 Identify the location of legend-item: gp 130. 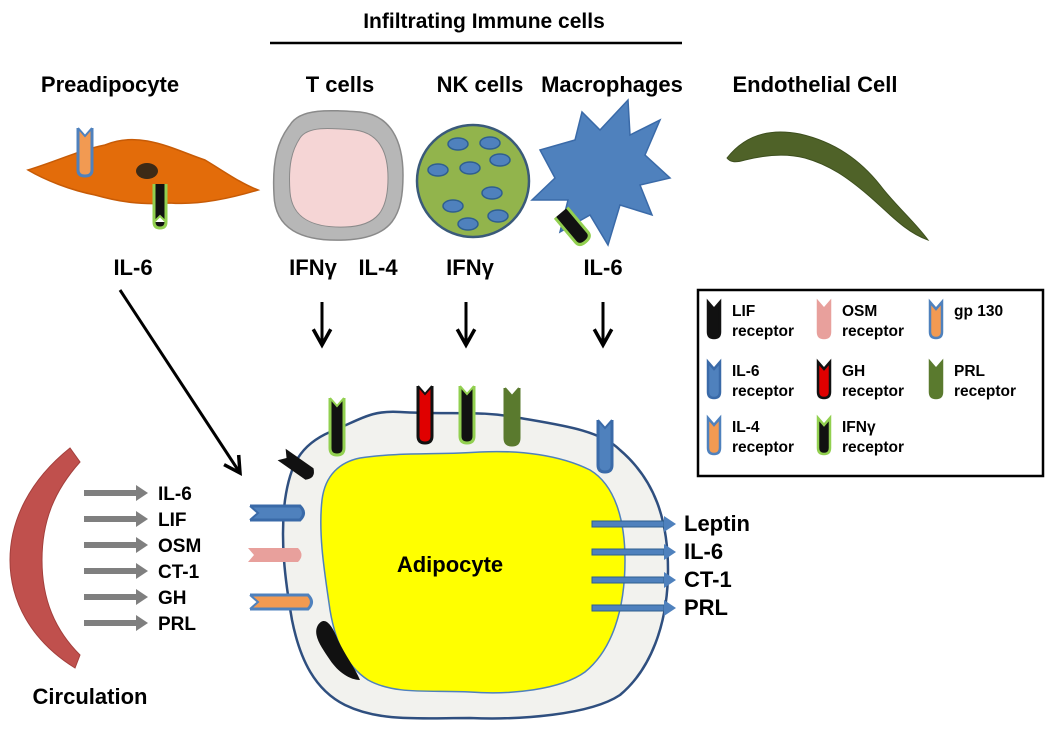
(965, 319).